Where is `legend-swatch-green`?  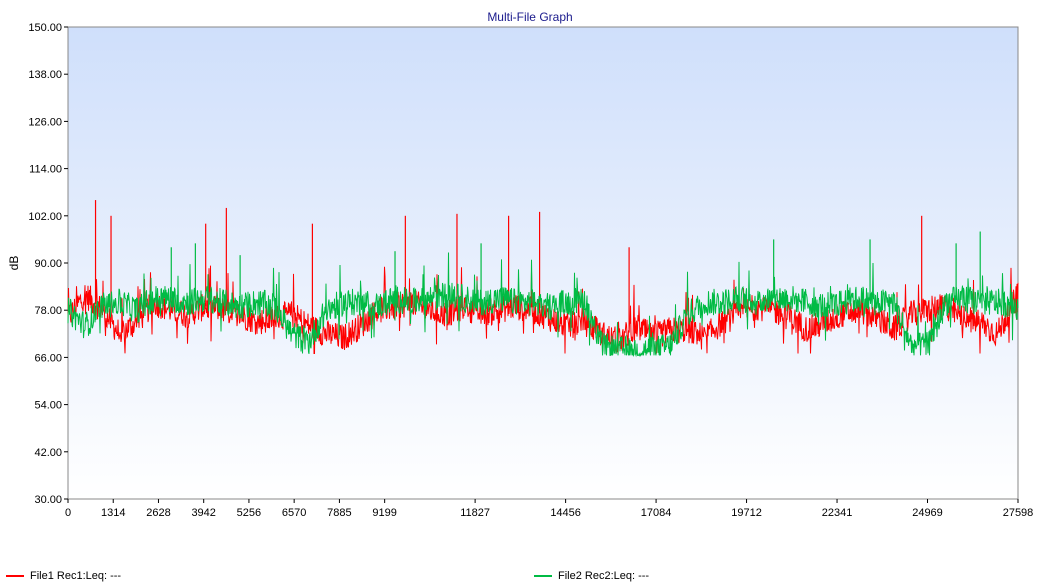
legend-swatch-green is located at coordinates (543, 576).